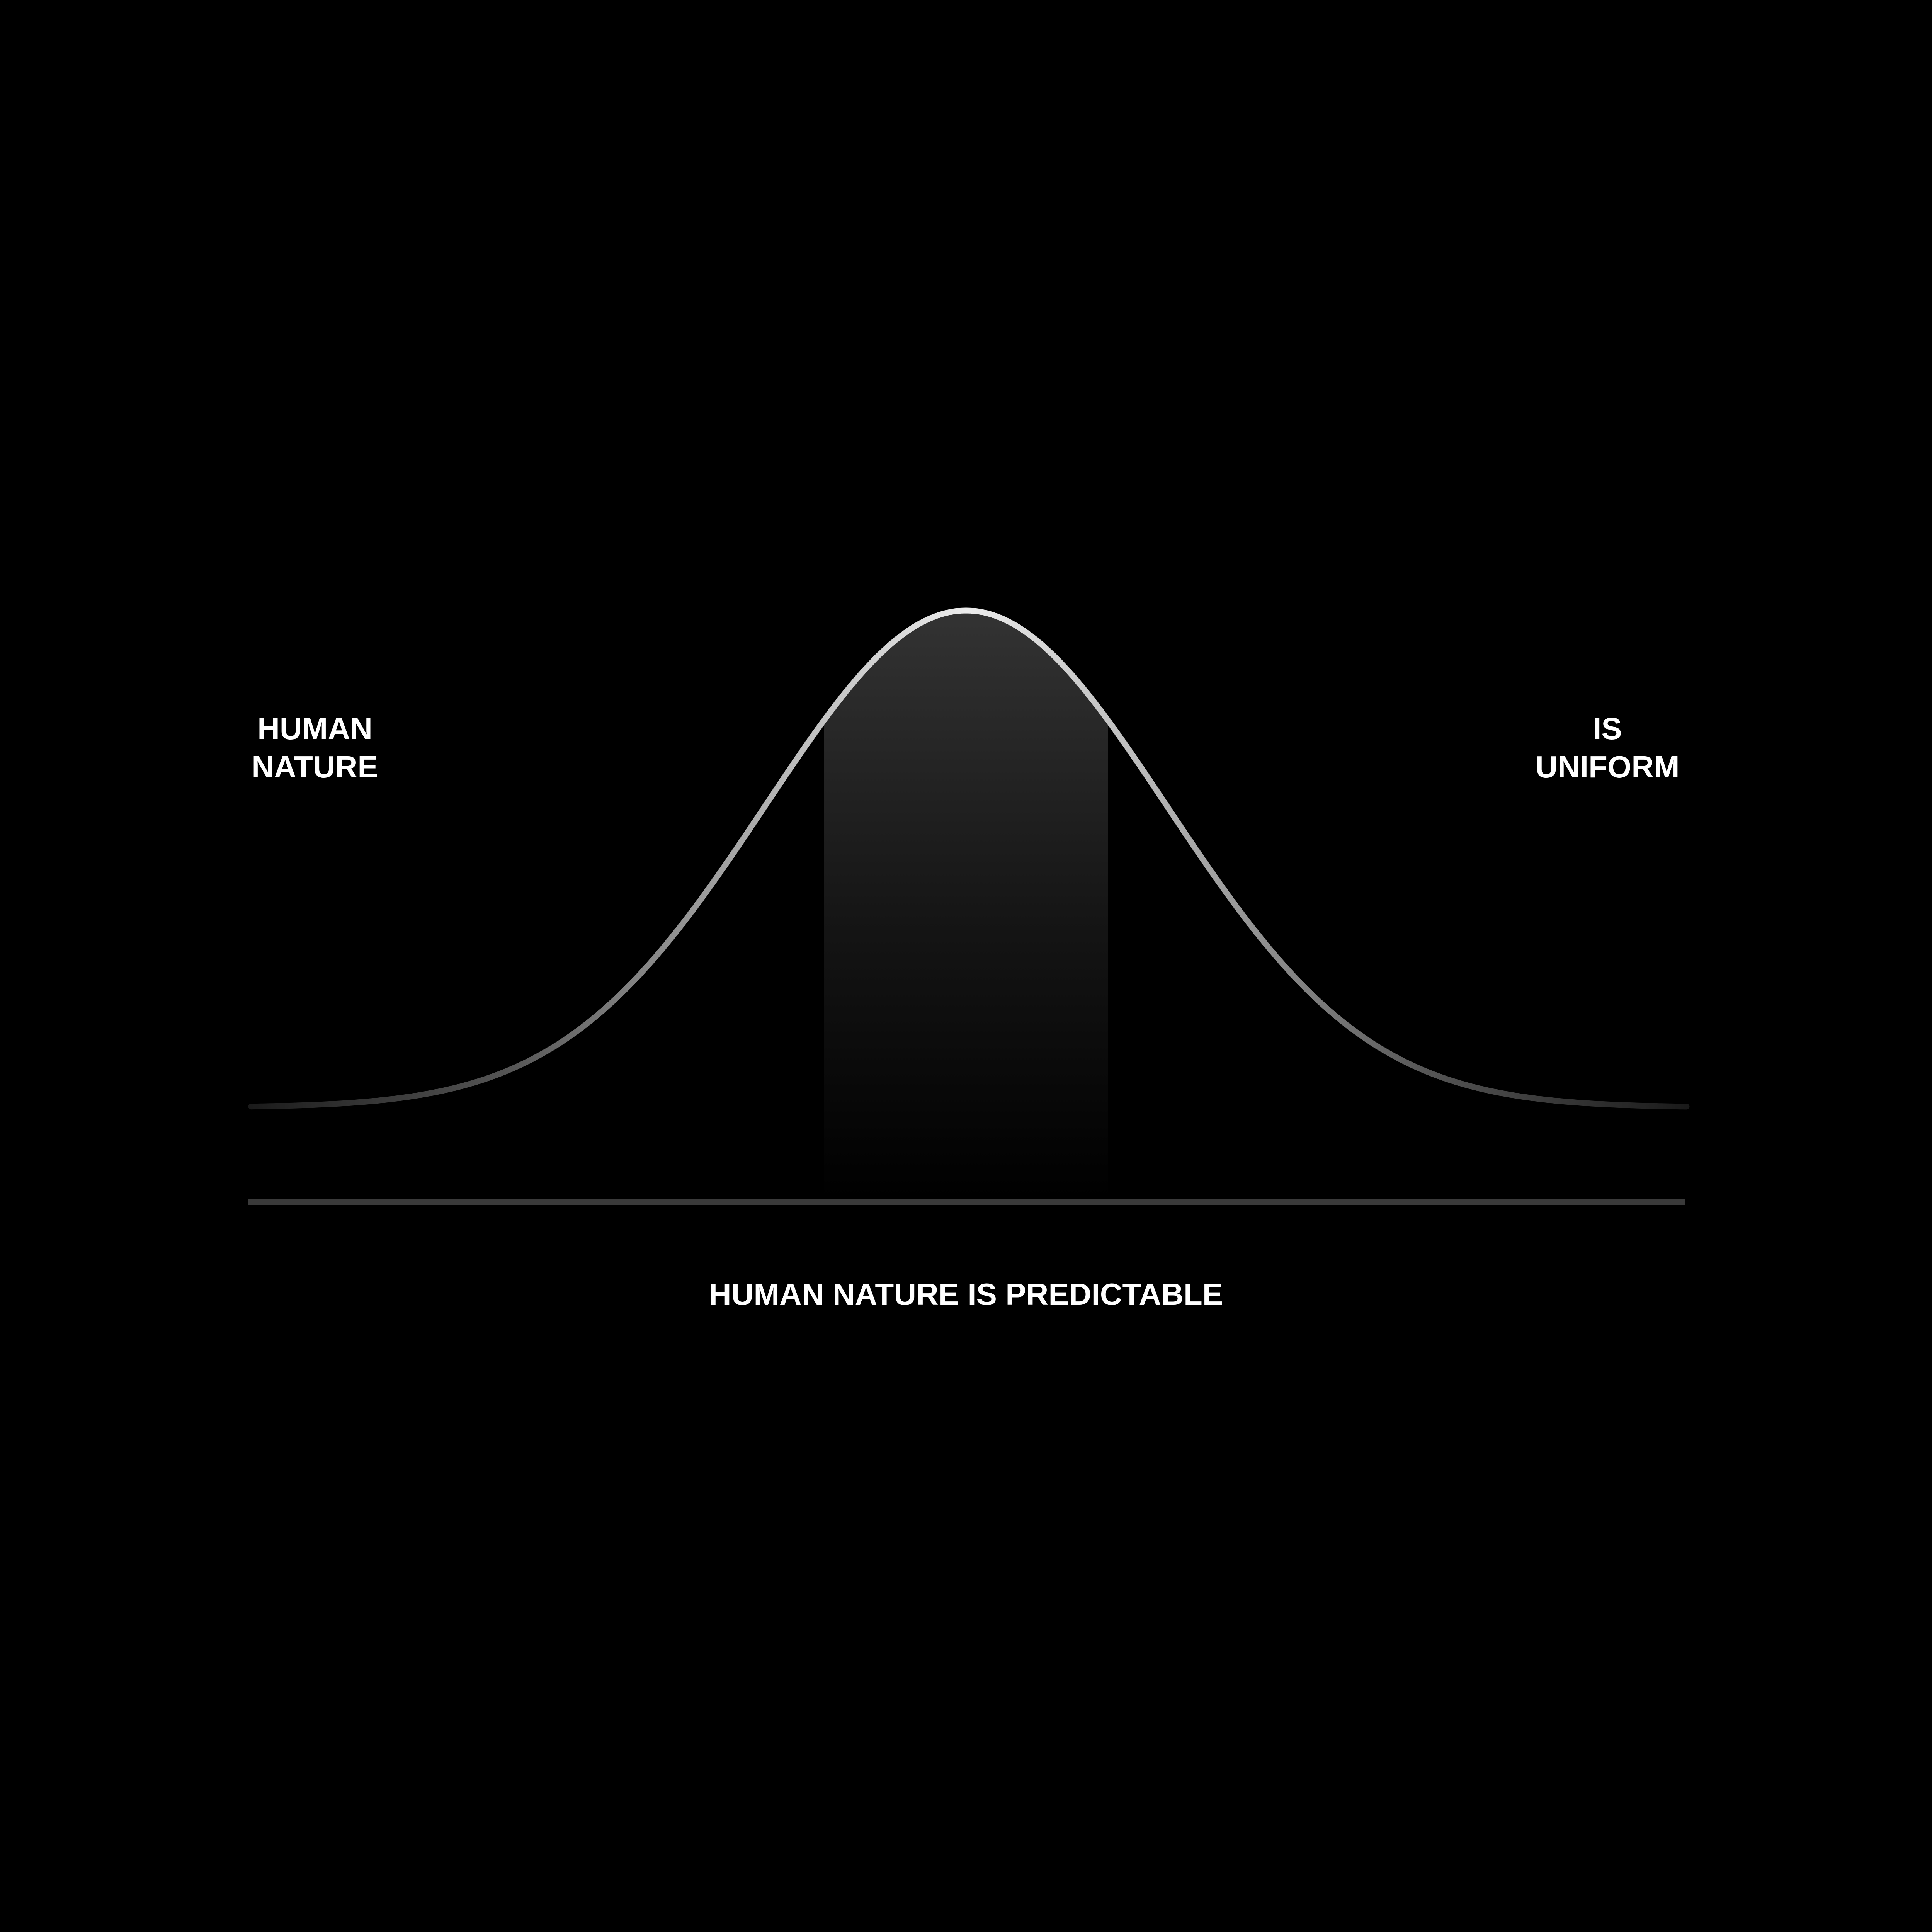 The width and height of the screenshot is (1932, 1932). Describe the element at coordinates (314, 728) in the screenshot. I see `left-label-line-1: HUMAN` at that location.